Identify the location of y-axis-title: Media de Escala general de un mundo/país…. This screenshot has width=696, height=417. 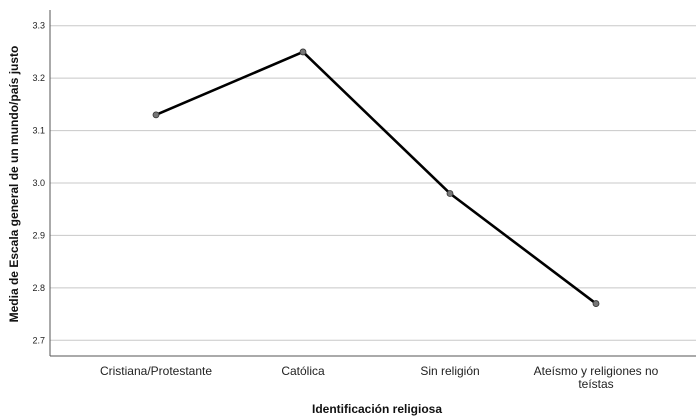
(14, 184).